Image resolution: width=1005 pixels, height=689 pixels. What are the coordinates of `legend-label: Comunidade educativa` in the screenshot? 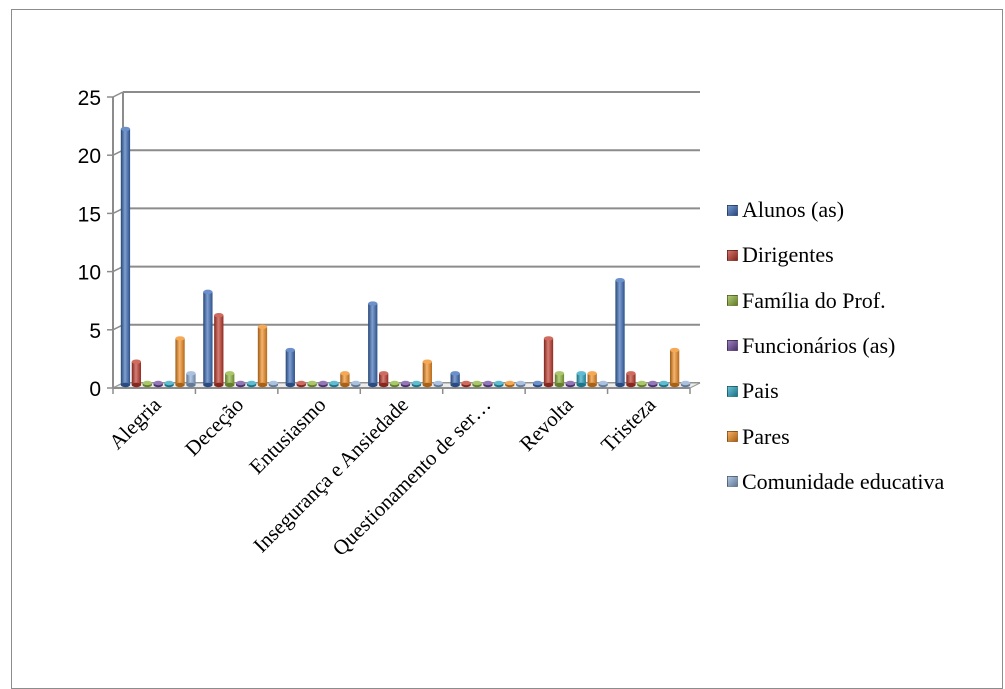 It's located at (843, 481).